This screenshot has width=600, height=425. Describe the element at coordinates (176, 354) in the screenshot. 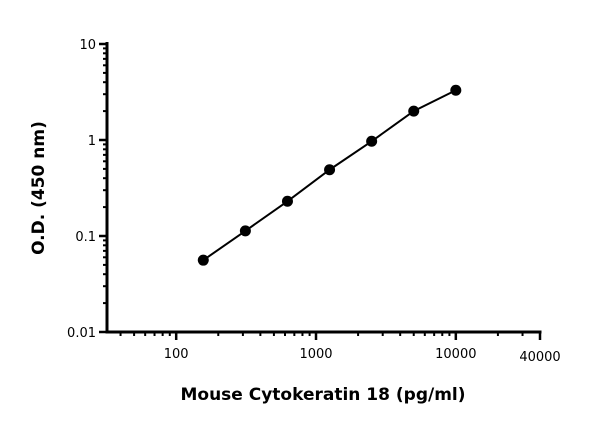

I see `x-tick-label: 100` at that location.